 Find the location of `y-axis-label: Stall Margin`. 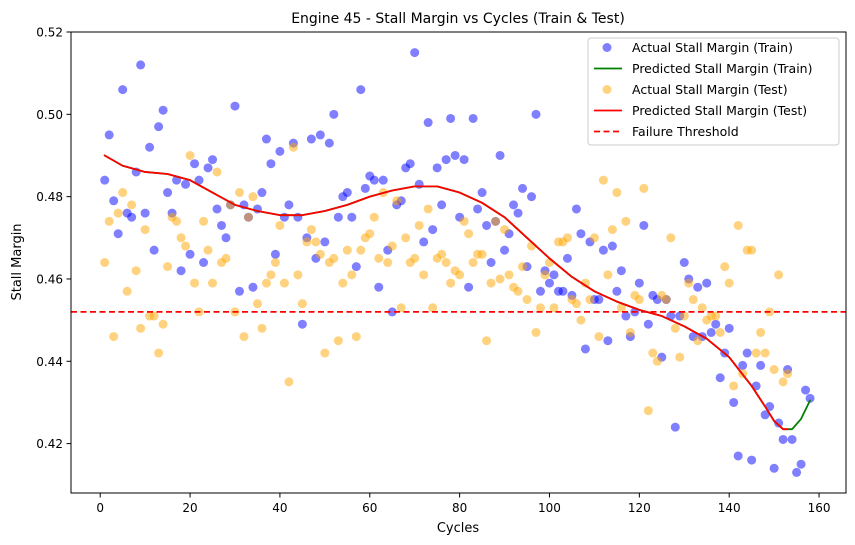

y-axis-label: Stall Margin is located at coordinates (17, 261).